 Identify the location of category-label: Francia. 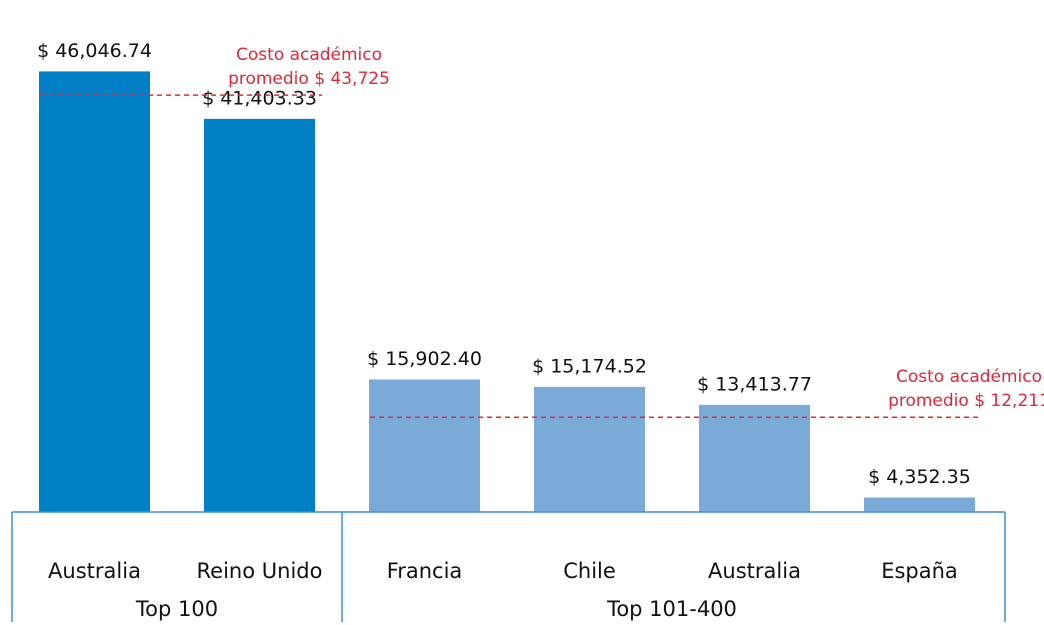
(425, 571).